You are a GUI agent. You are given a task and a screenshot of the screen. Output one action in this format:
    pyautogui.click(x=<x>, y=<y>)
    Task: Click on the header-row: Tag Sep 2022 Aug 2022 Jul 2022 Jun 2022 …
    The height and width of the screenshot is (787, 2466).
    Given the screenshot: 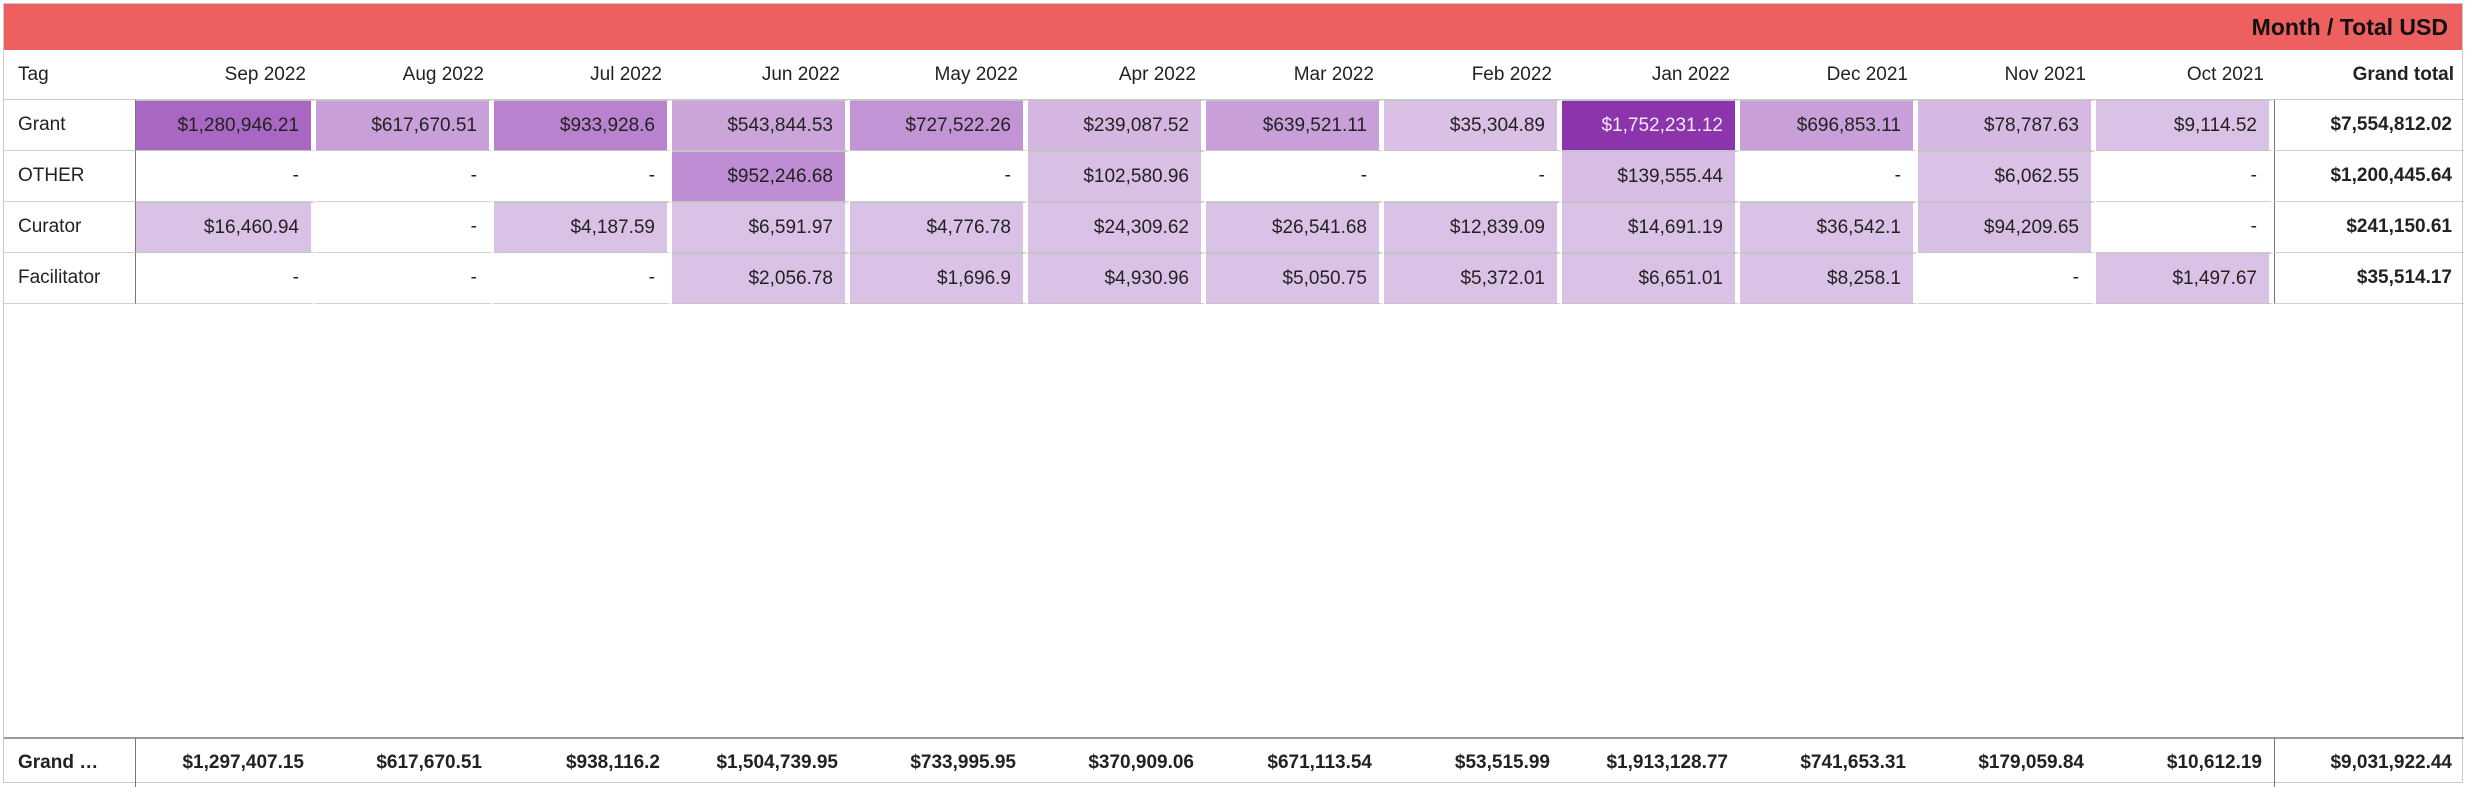 What is the action you would take?
    pyautogui.click(x=1234, y=75)
    